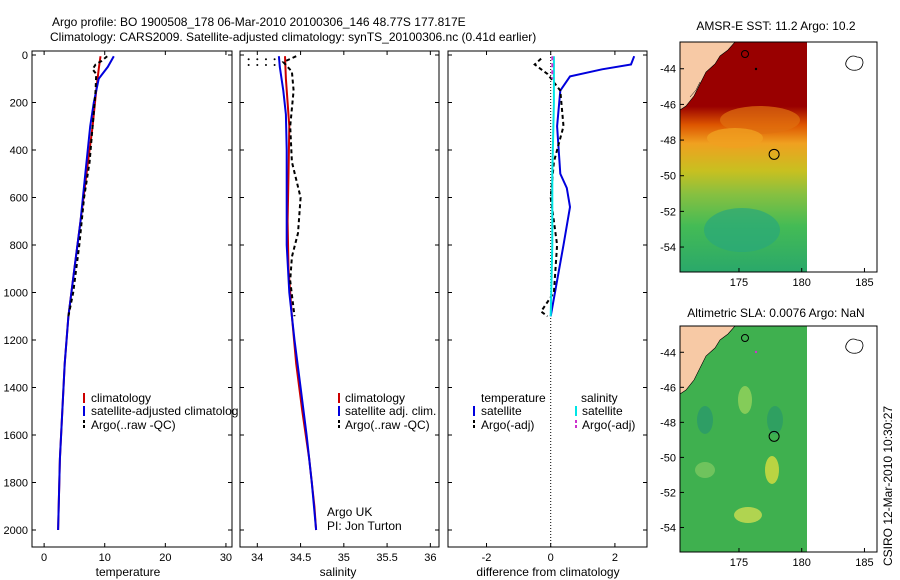 The image size is (900, 580). I want to click on y-tick-label: 1600, so click(16, 436).